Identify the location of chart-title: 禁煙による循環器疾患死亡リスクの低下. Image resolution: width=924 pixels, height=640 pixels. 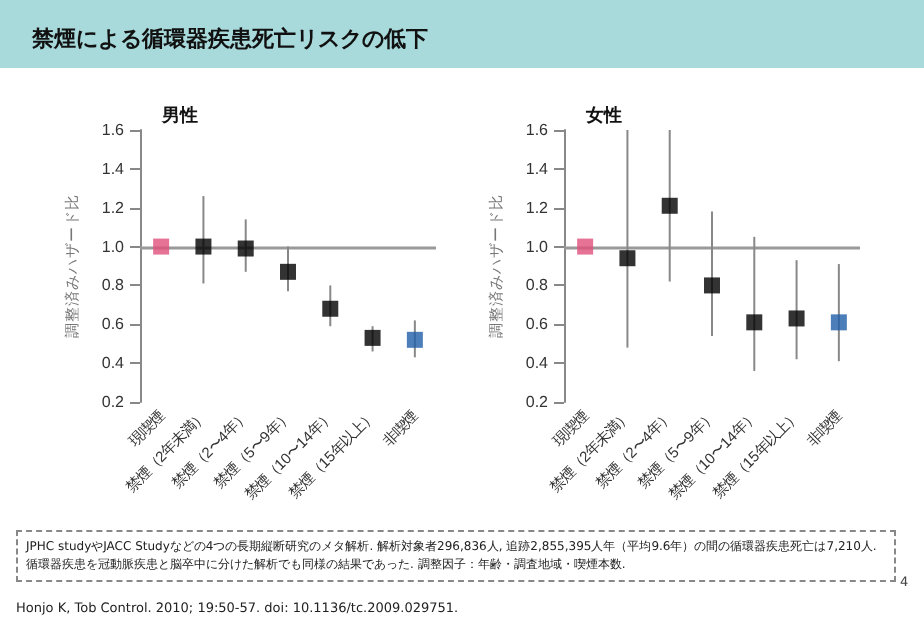
(230, 39).